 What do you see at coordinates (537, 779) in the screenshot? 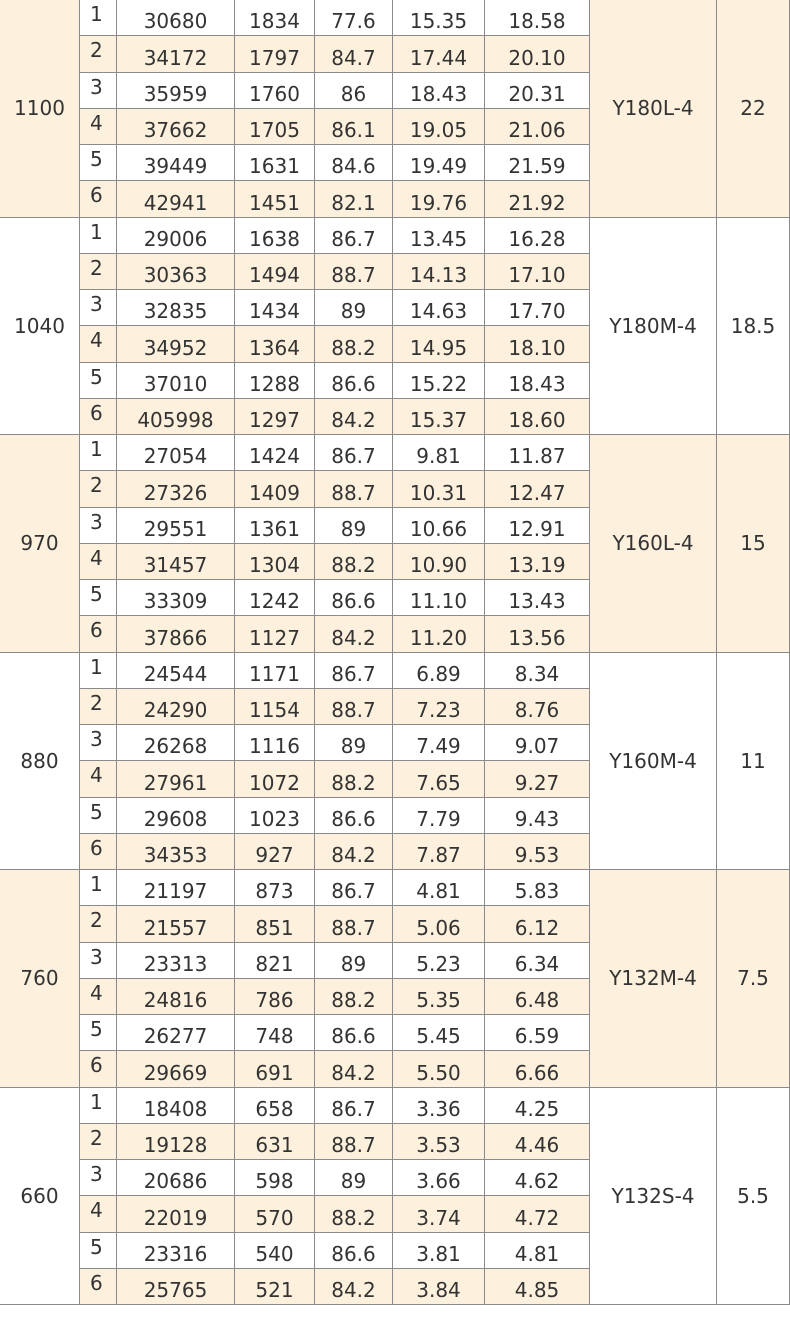
I see `required-power: 9.27` at bounding box center [537, 779].